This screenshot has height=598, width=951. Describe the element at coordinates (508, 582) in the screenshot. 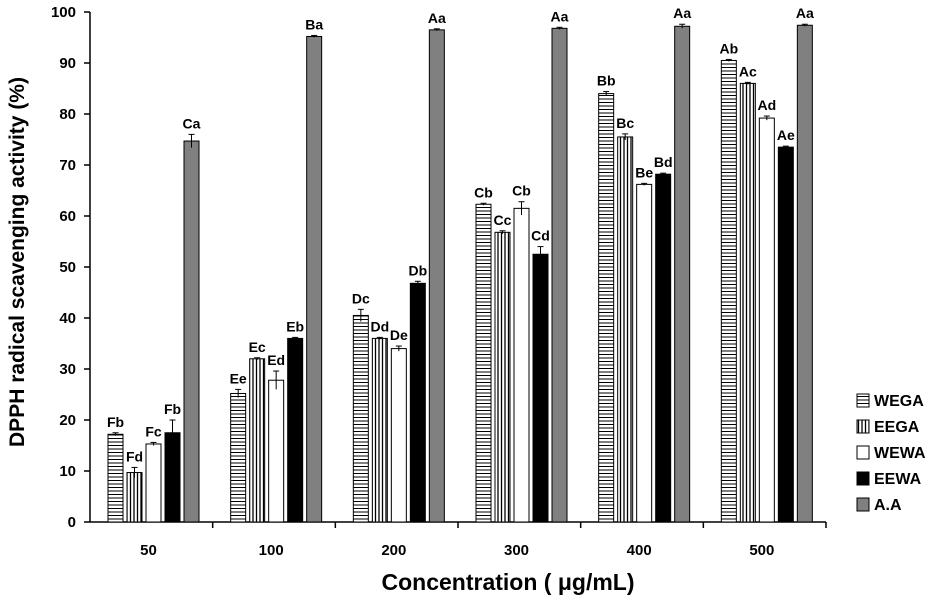

I see `x-axis-title: Concentration ( μg/mL)` at that location.